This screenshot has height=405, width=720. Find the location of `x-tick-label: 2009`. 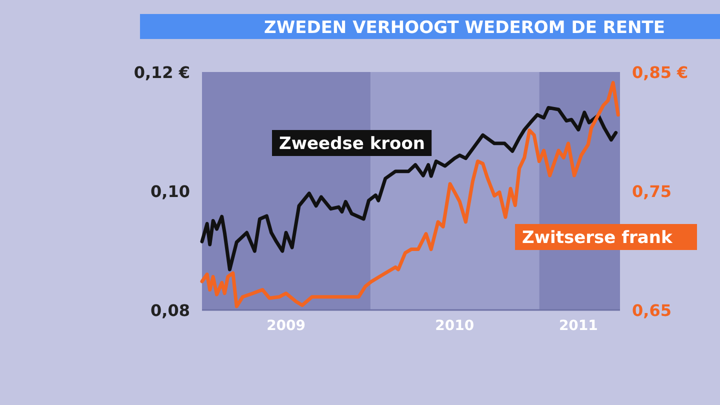

x-tick-label: 2009 is located at coordinates (286, 326).